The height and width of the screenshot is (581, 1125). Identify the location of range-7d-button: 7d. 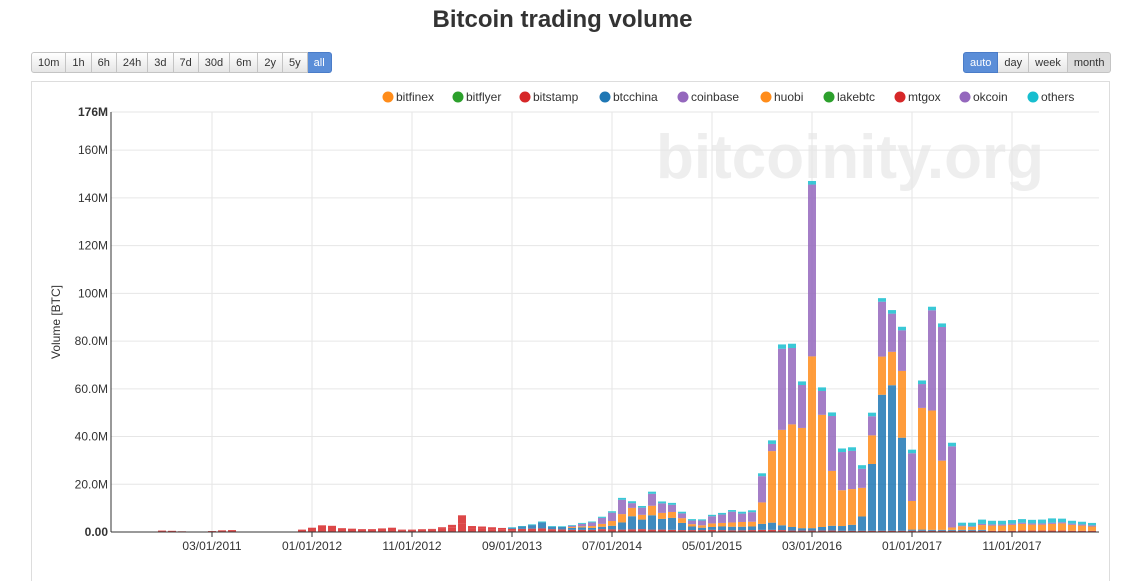
(186, 62).